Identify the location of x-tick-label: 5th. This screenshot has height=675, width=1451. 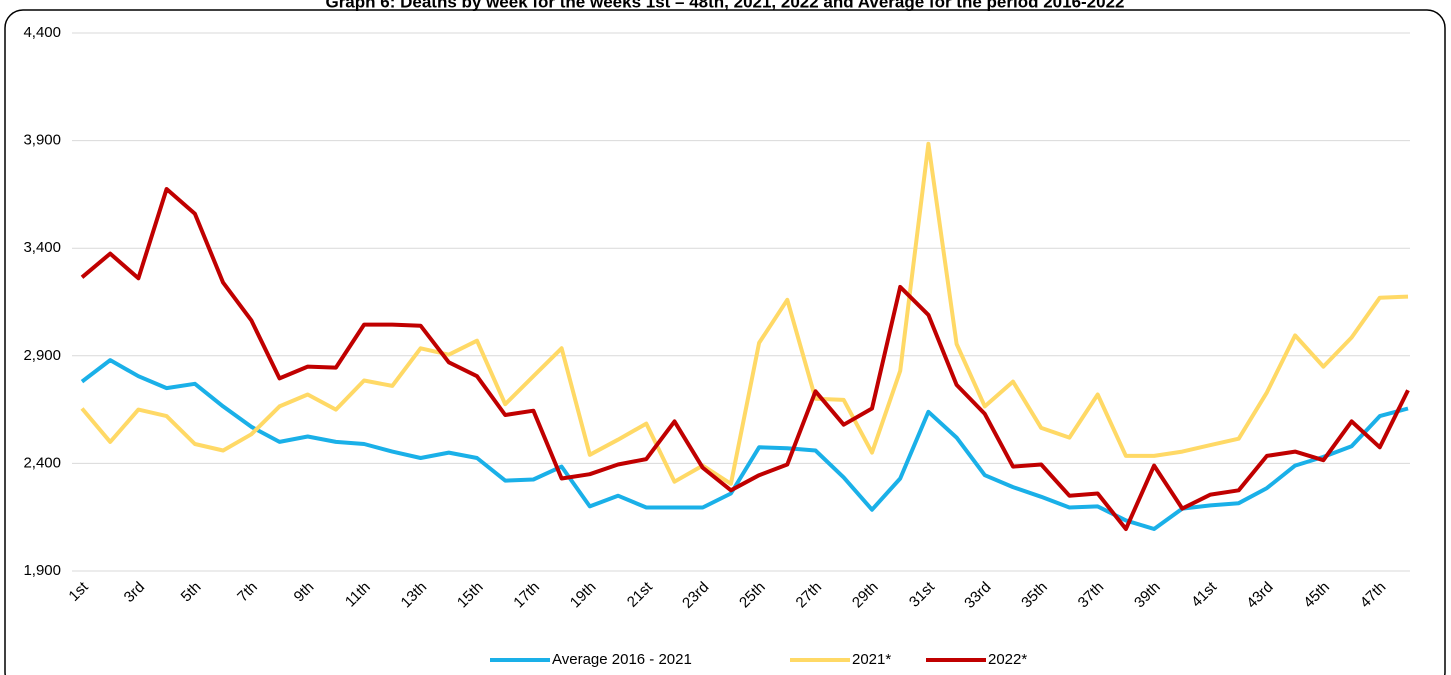
(191, 592).